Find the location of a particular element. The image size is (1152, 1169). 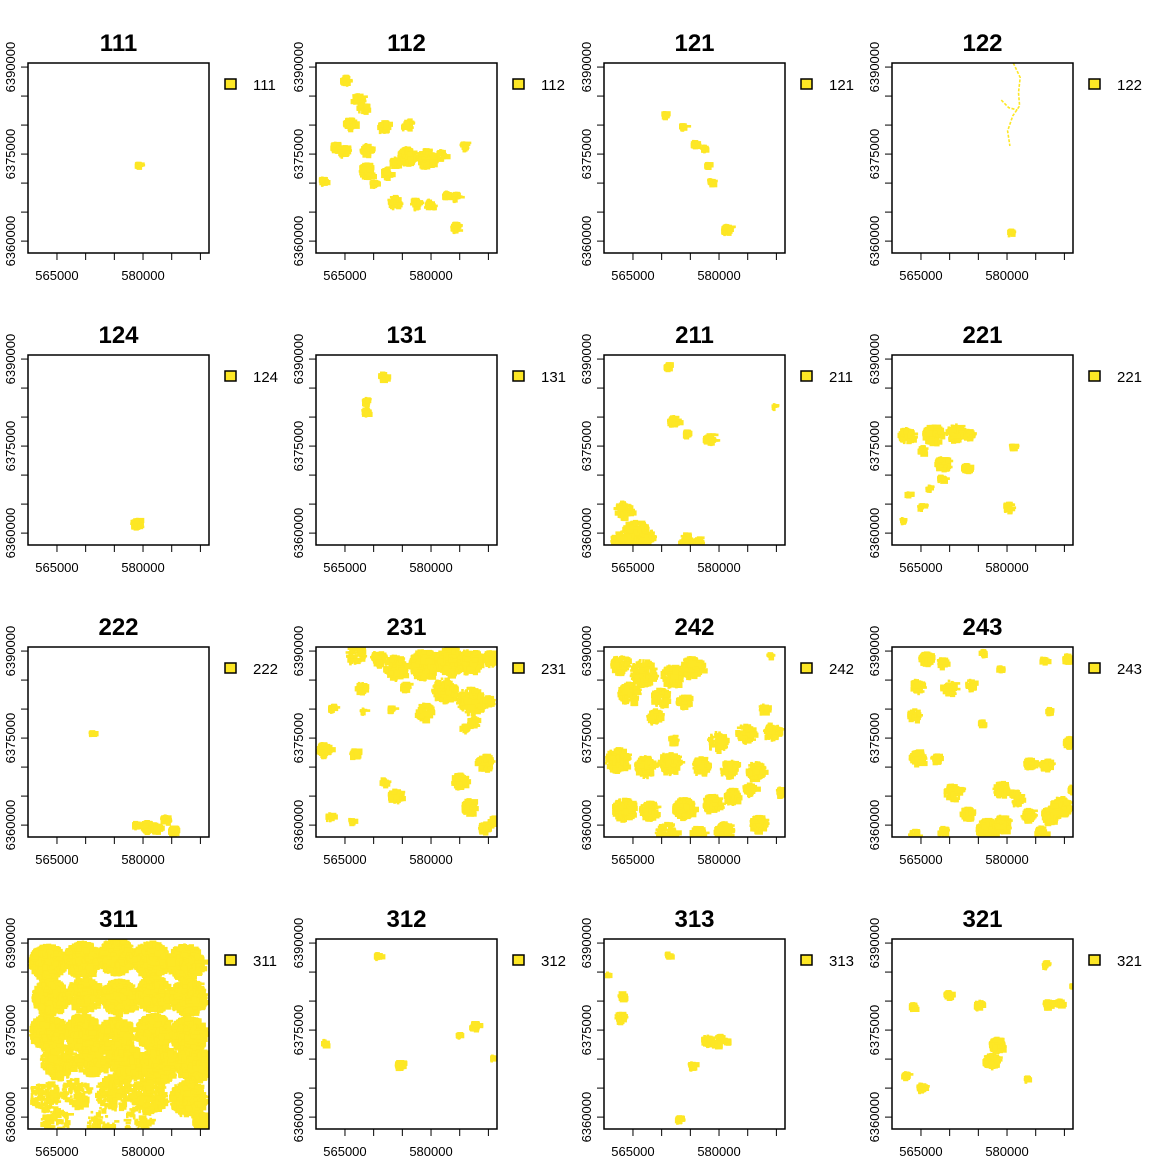

x-tick-label: 580000 is located at coordinates (142, 275).